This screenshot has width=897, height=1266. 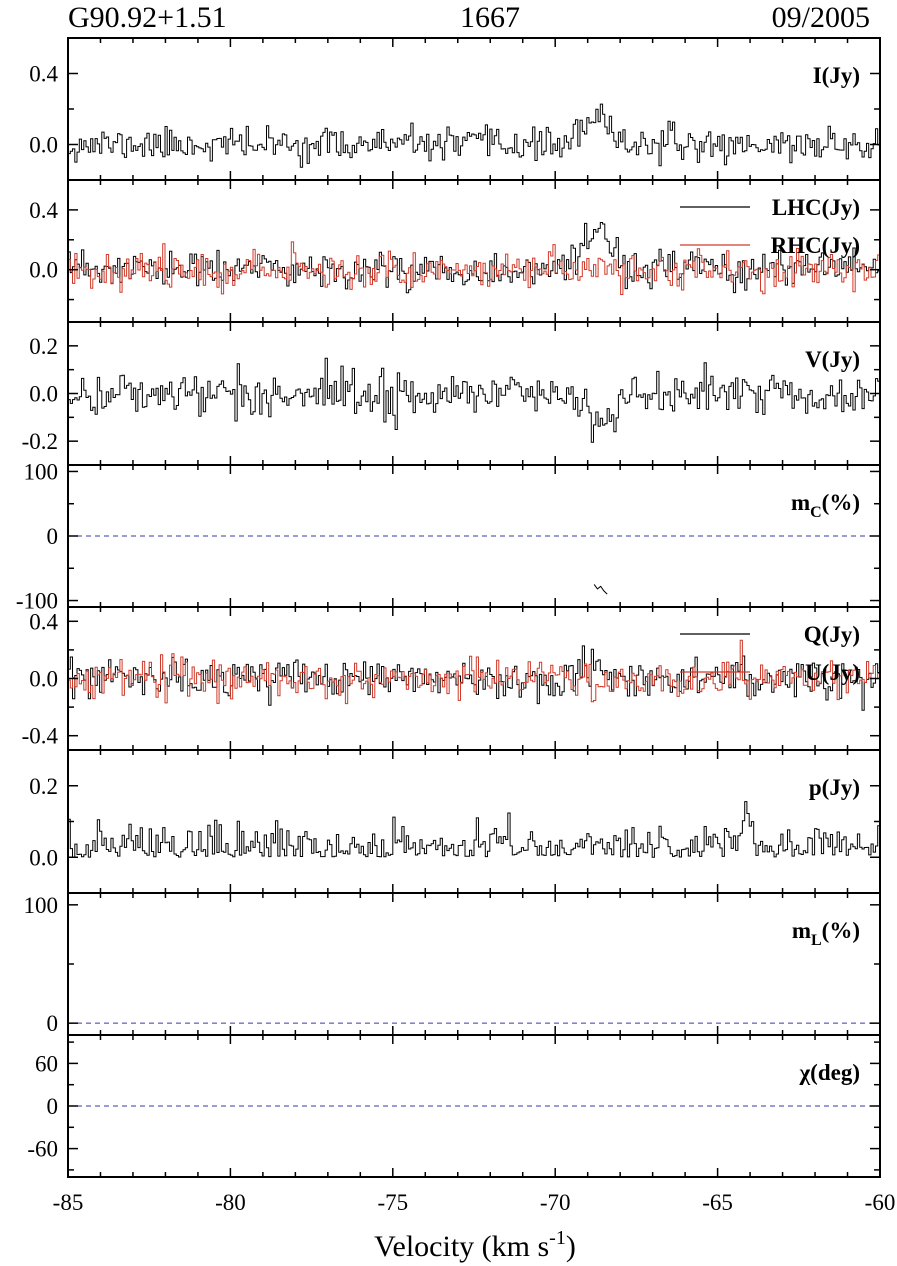 I want to click on y-tick-label-I: 0.4, so click(x=43, y=74).